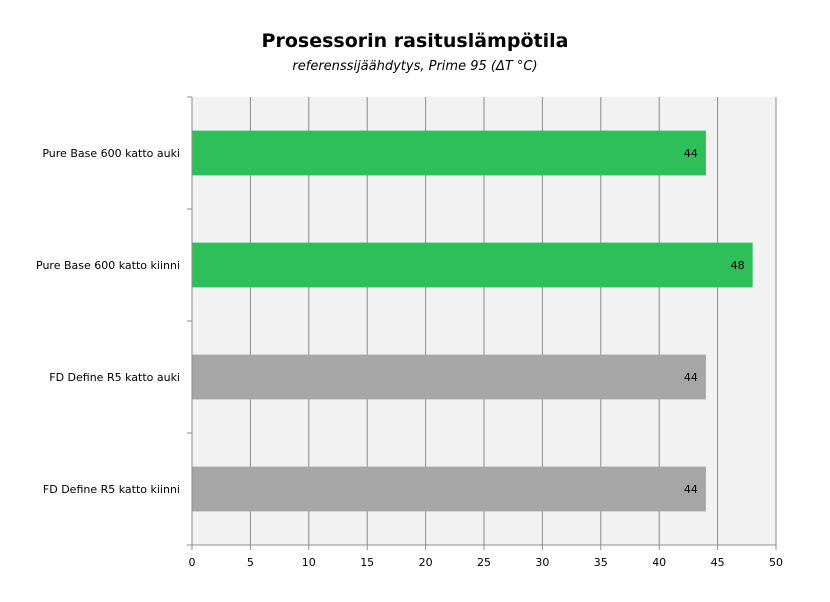  What do you see at coordinates (415, 41) in the screenshot?
I see `chart-title: Prosessorin rasituslämpötila` at bounding box center [415, 41].